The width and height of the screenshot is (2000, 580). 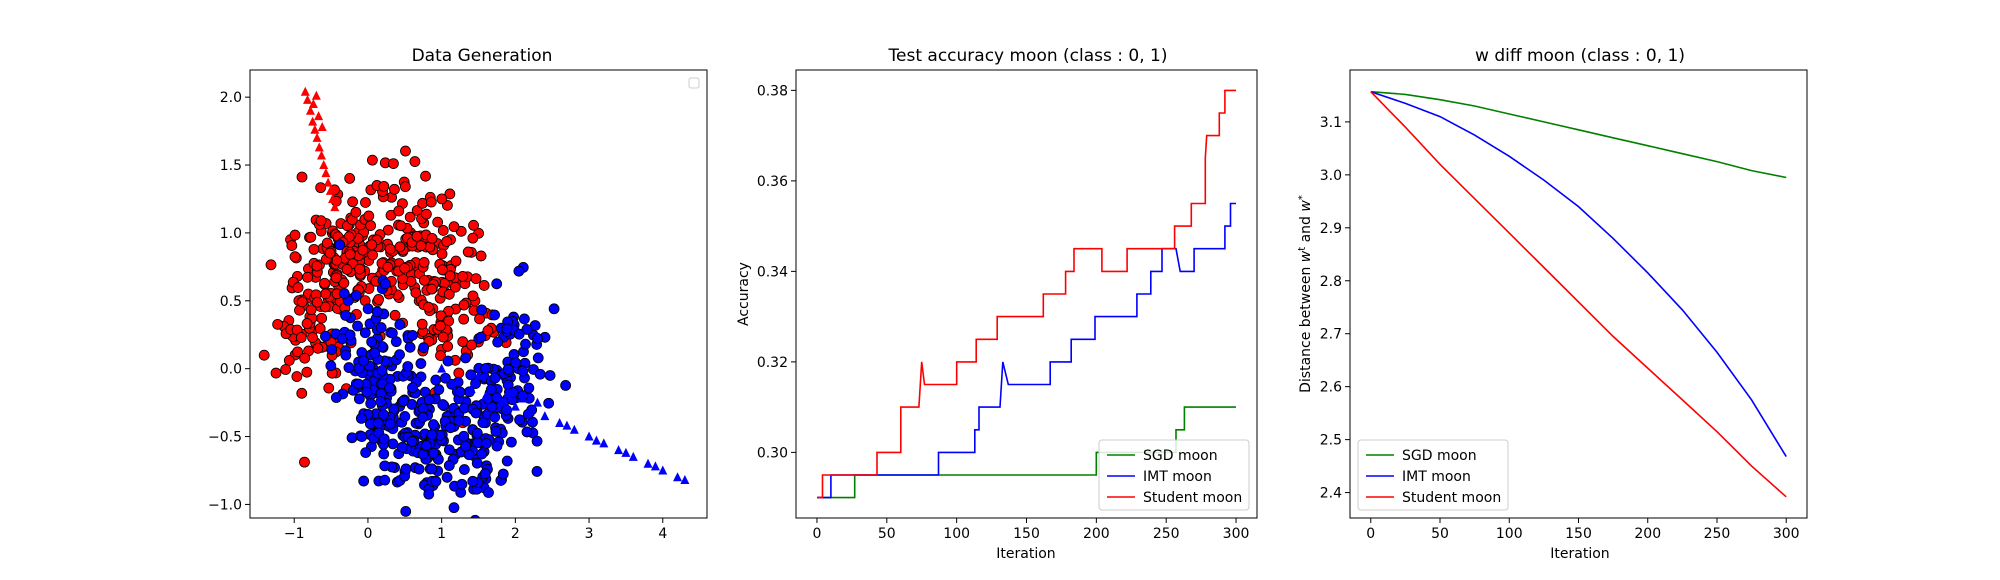 I want to click on y-axis: −1.0 −0.5 0.0 0.5 1.0 1.5 2.0, so click(x=229, y=301).